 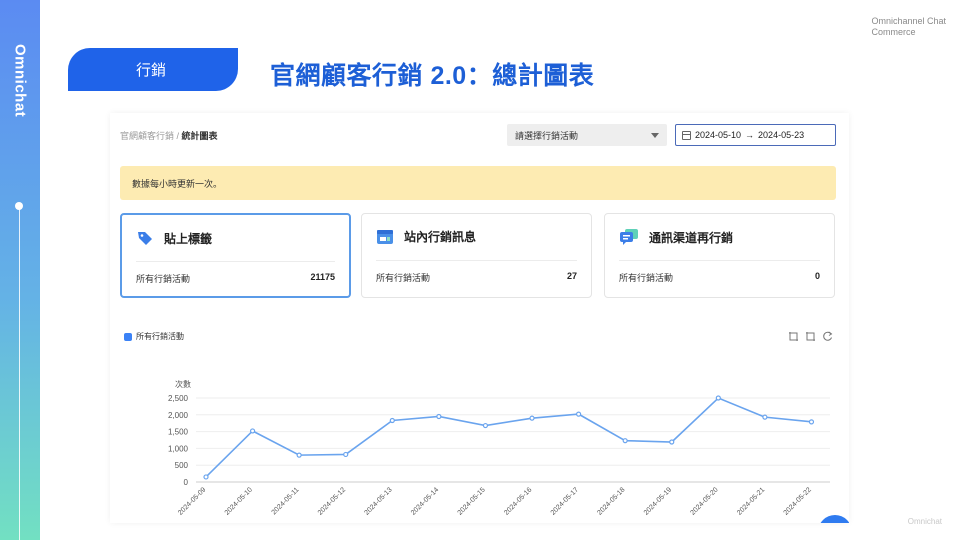 I want to click on card-title: 貼上標籤, so click(x=188, y=238).